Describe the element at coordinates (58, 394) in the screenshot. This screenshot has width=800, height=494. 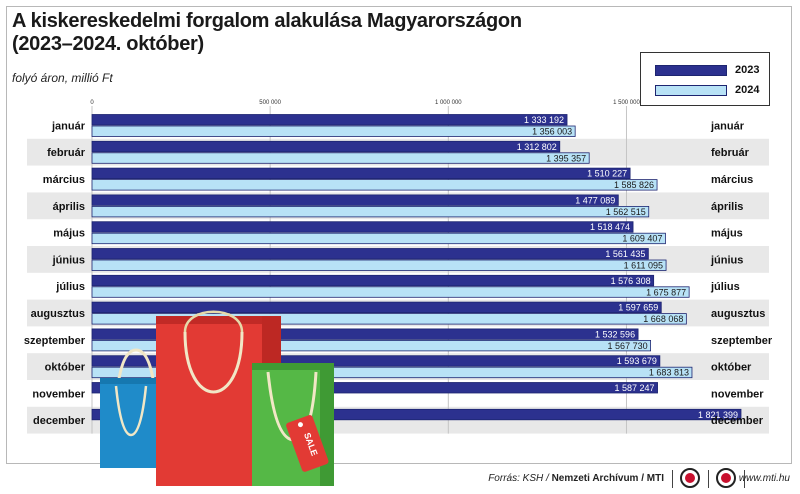
I see `category-label-left: november` at that location.